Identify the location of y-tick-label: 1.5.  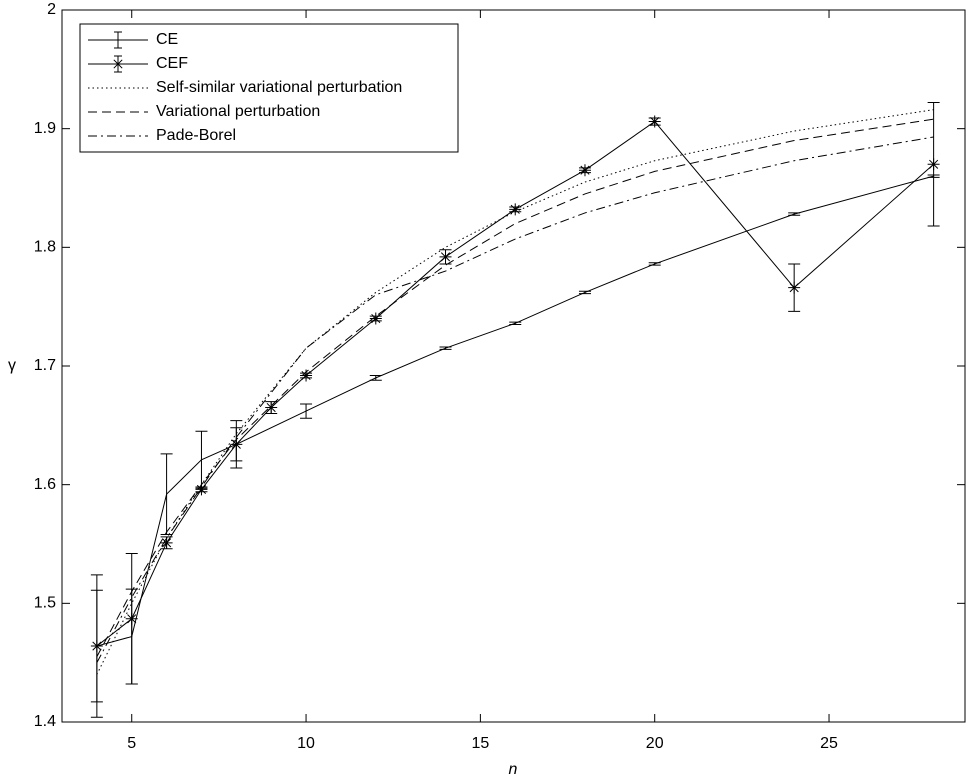
(45, 603).